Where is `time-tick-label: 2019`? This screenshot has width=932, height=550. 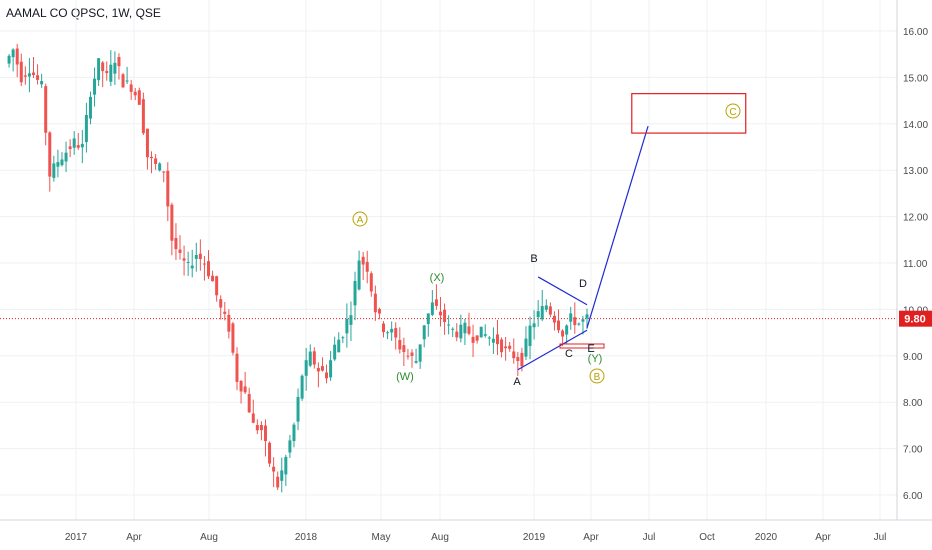 time-tick-label: 2019 is located at coordinates (534, 537).